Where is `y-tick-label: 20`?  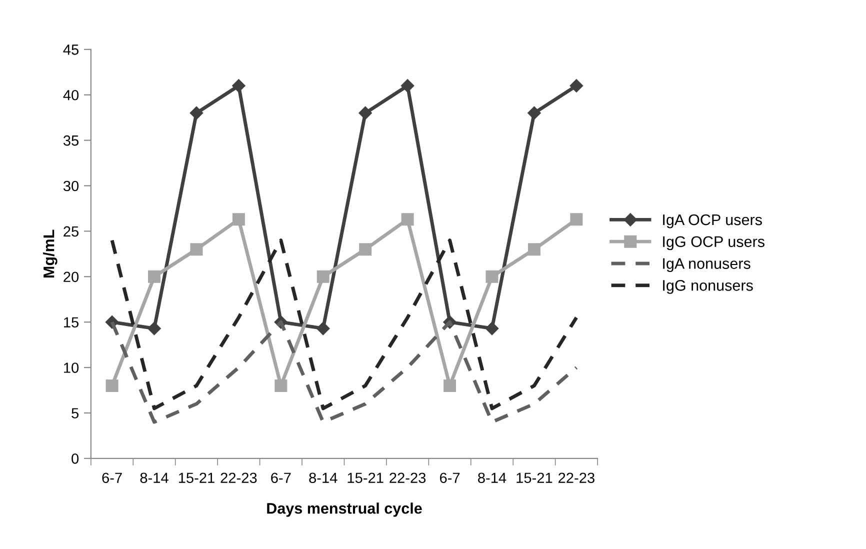 y-tick-label: 20 is located at coordinates (71, 277).